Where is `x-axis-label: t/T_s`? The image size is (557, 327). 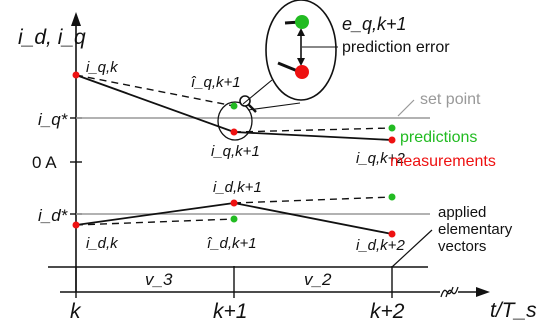 x-axis-label: t/T_s is located at coordinates (513, 310).